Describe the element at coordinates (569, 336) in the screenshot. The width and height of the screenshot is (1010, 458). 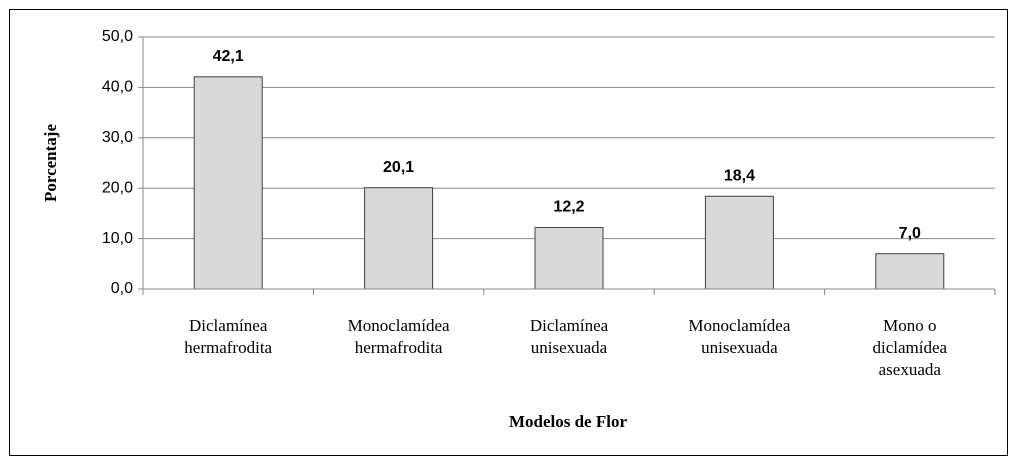
I see `x-tick-label: Diclamínea unisexuada` at that location.